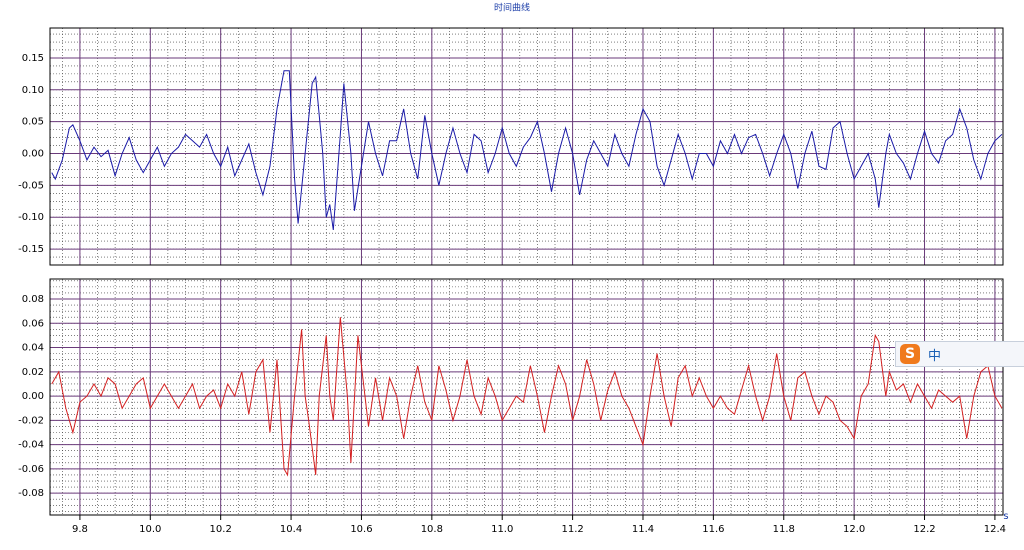 Image resolution: width=1024 pixels, height=550 pixels. What do you see at coordinates (33, 348) in the screenshot?
I see `y-tick-label: 0.04` at bounding box center [33, 348].